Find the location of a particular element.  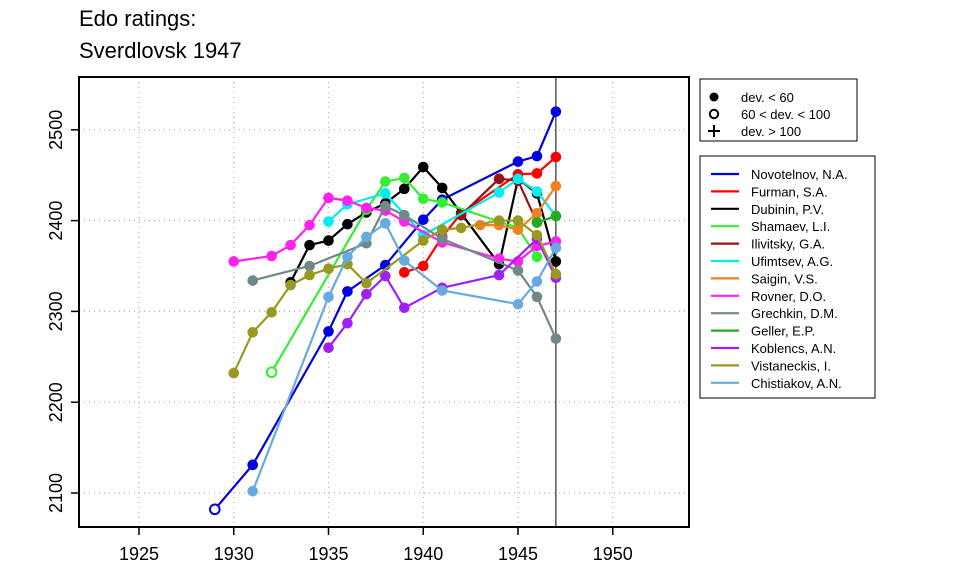

legend-entry: Ilivitsky, G.A. is located at coordinates (788, 244).